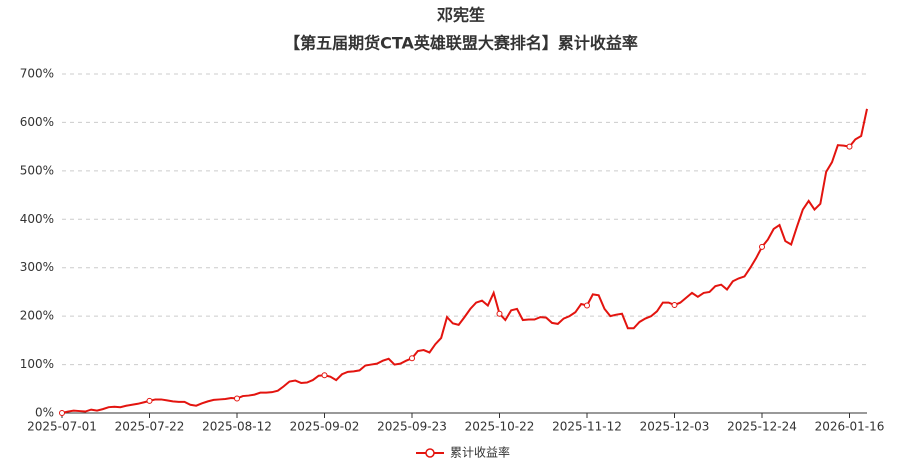 The image size is (922, 474). What do you see at coordinates (150, 427) in the screenshot?
I see `x-tick-label: 2025-07-22` at bounding box center [150, 427].